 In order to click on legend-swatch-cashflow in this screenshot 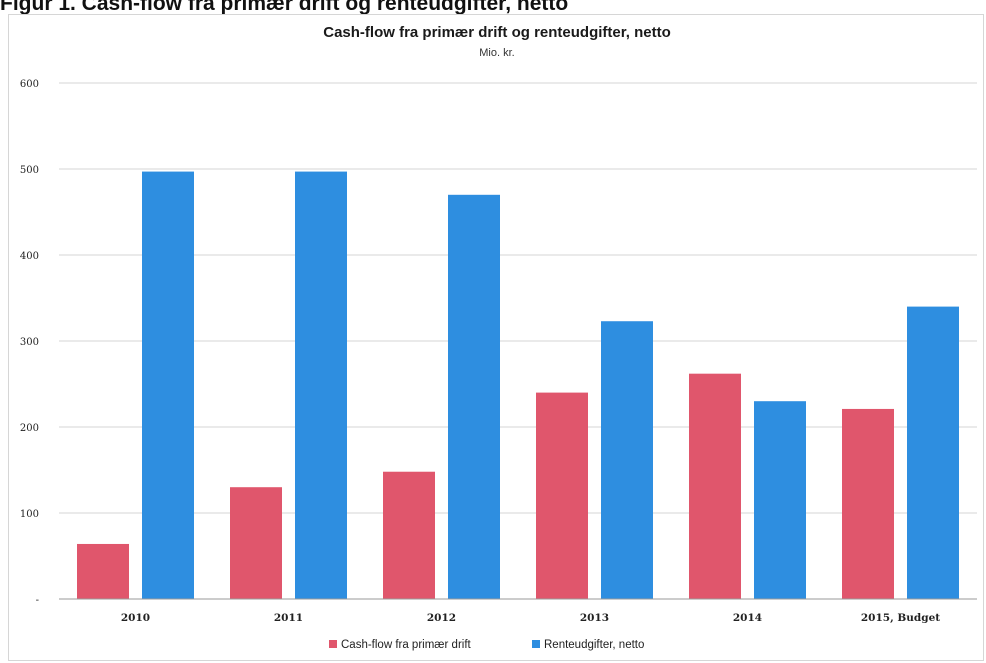, I will do `click(333, 644)`.